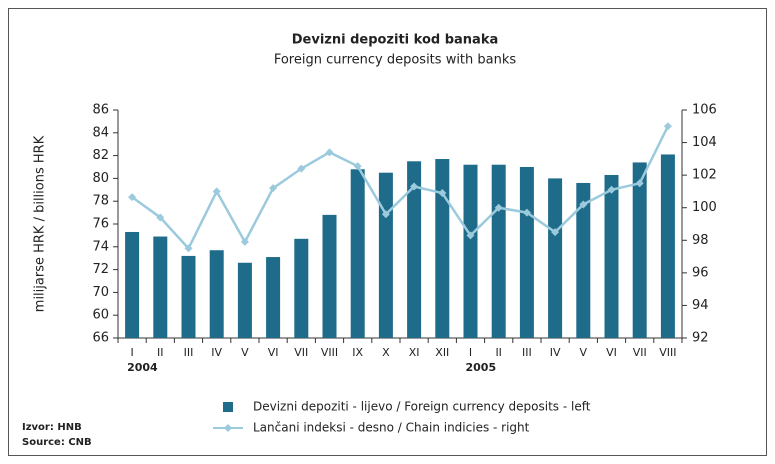 The width and height of the screenshot is (775, 464). What do you see at coordinates (100, 269) in the screenshot?
I see `y-tick-label: 72` at bounding box center [100, 269].